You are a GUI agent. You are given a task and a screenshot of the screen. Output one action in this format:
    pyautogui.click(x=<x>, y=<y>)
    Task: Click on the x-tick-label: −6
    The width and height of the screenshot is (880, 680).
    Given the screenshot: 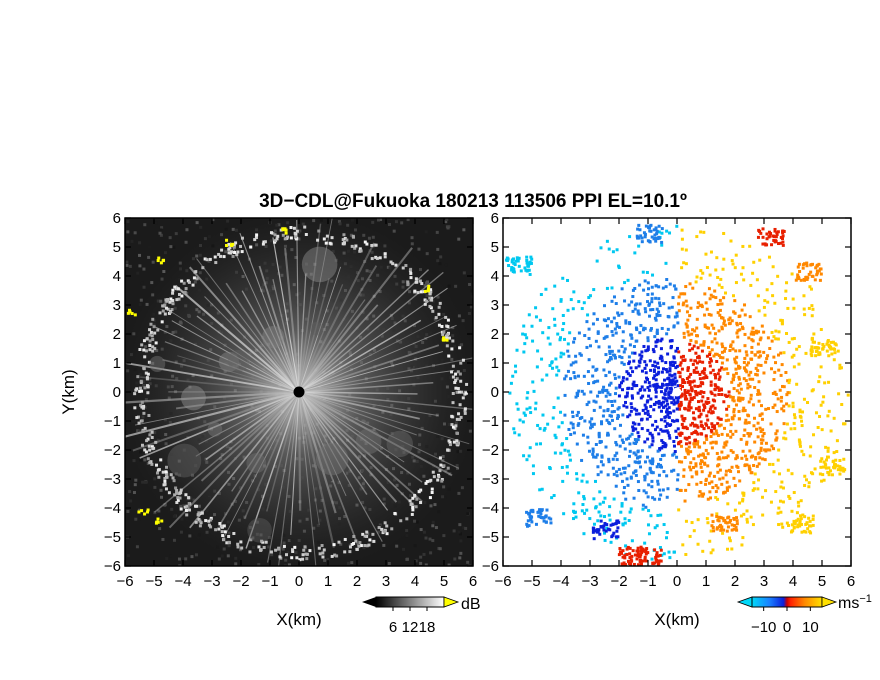 What is the action you would take?
    pyautogui.click(x=502, y=581)
    